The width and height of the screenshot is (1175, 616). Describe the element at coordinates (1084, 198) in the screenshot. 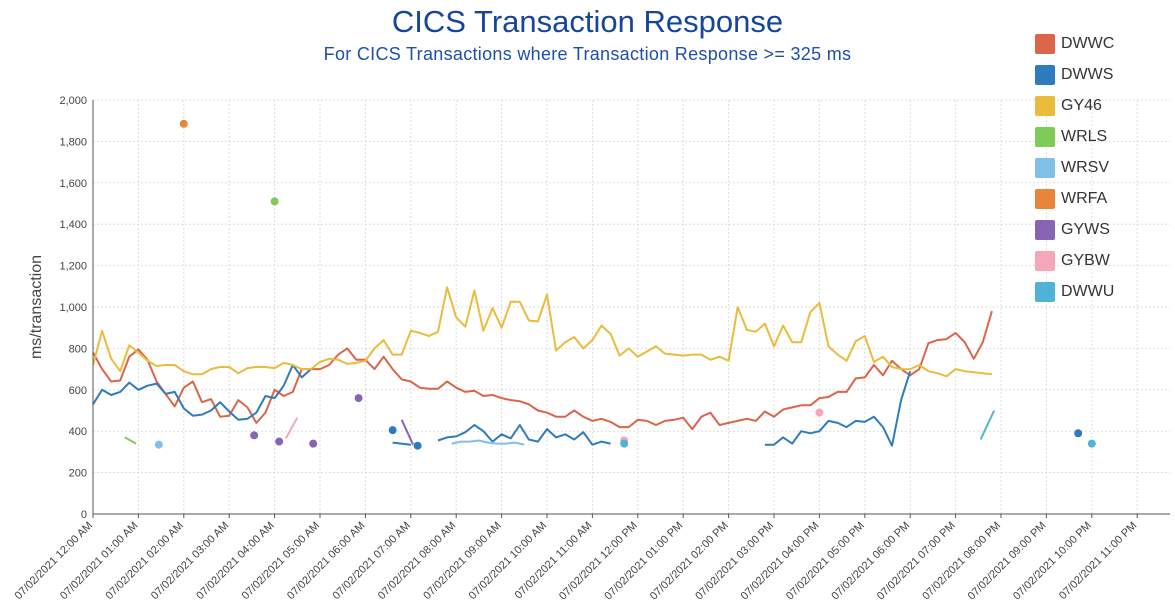

I see `legend-label: WRFA` at that location.